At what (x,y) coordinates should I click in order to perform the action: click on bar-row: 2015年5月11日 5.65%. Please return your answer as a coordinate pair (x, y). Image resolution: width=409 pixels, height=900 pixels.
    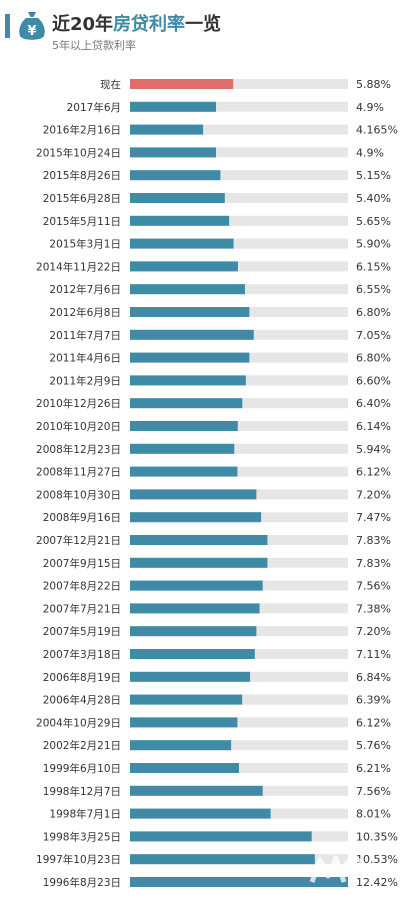
    Looking at the image, I should click on (217, 221).